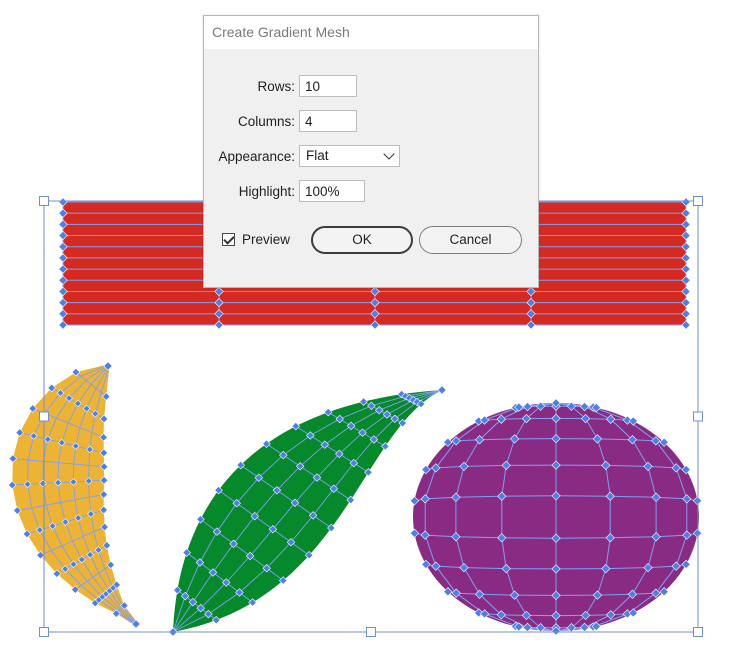  Describe the element at coordinates (266, 239) in the screenshot. I see `preview-label: Preview` at that location.